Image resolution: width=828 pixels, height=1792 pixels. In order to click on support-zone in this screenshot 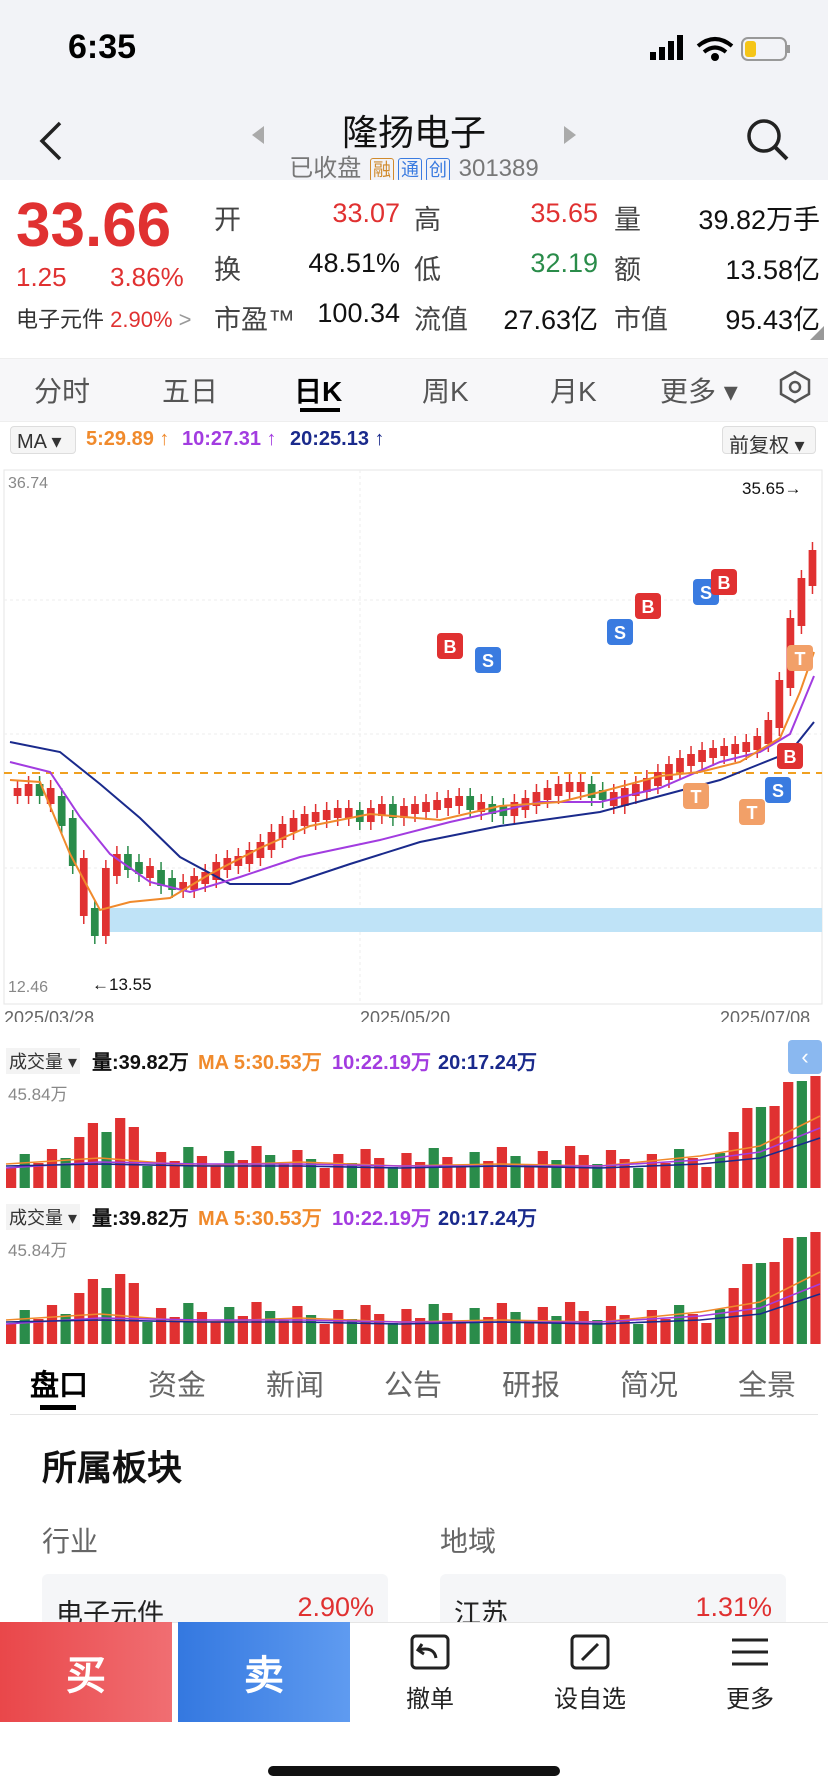, I will do `click(463, 920)`.